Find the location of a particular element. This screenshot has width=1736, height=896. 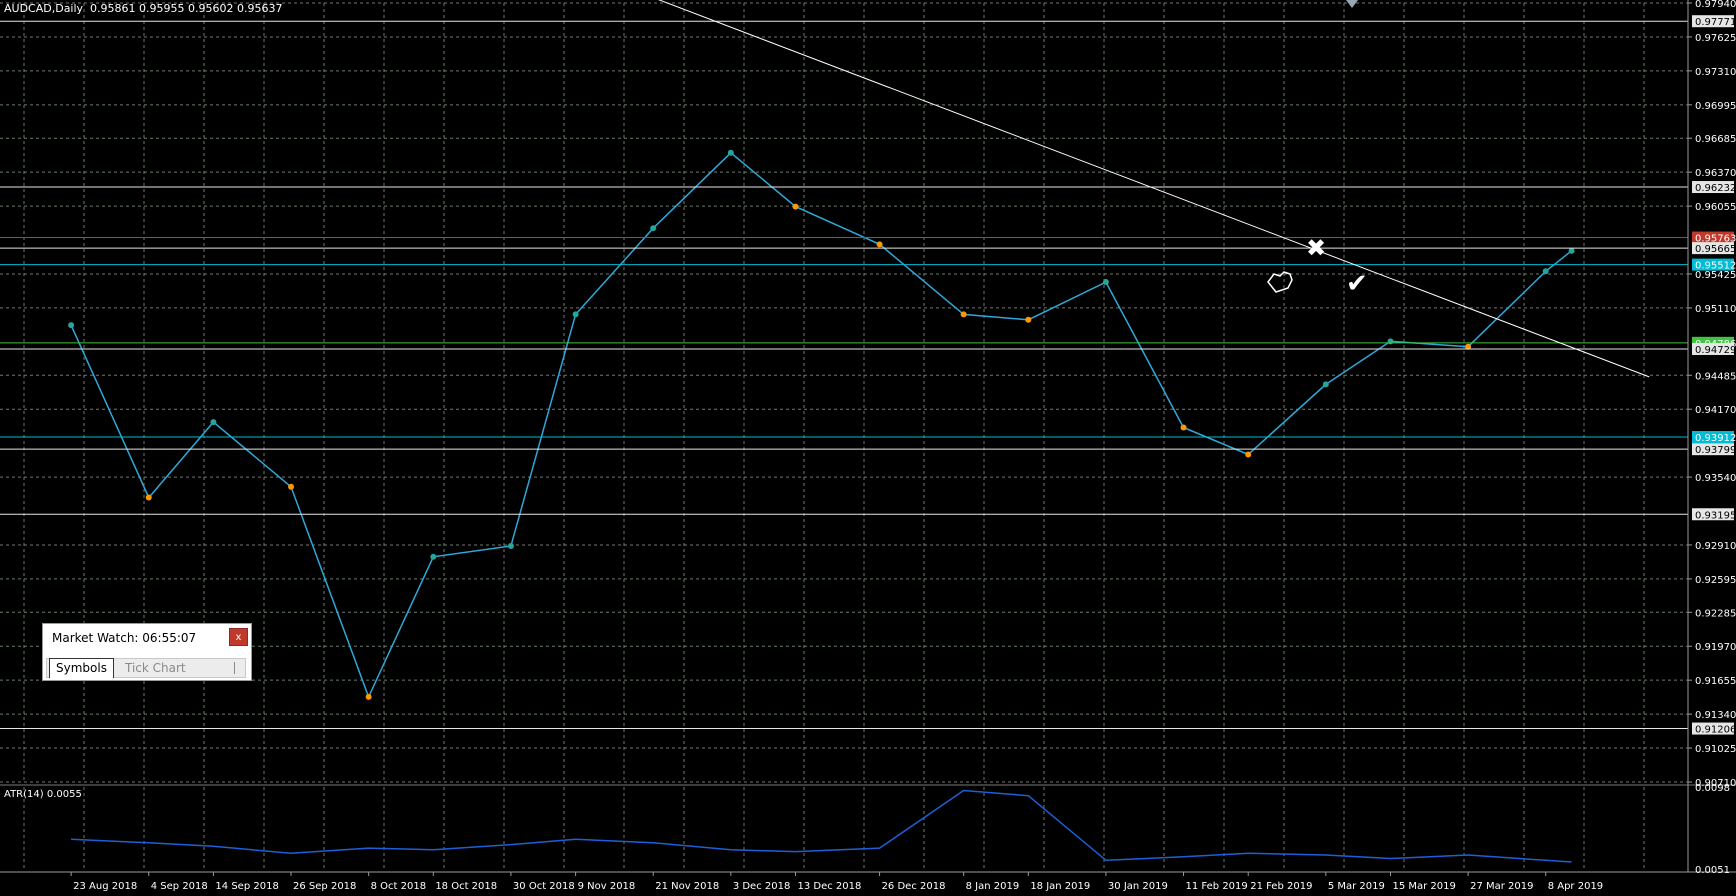

time-tick-label: 21 Nov 2018 is located at coordinates (687, 886).